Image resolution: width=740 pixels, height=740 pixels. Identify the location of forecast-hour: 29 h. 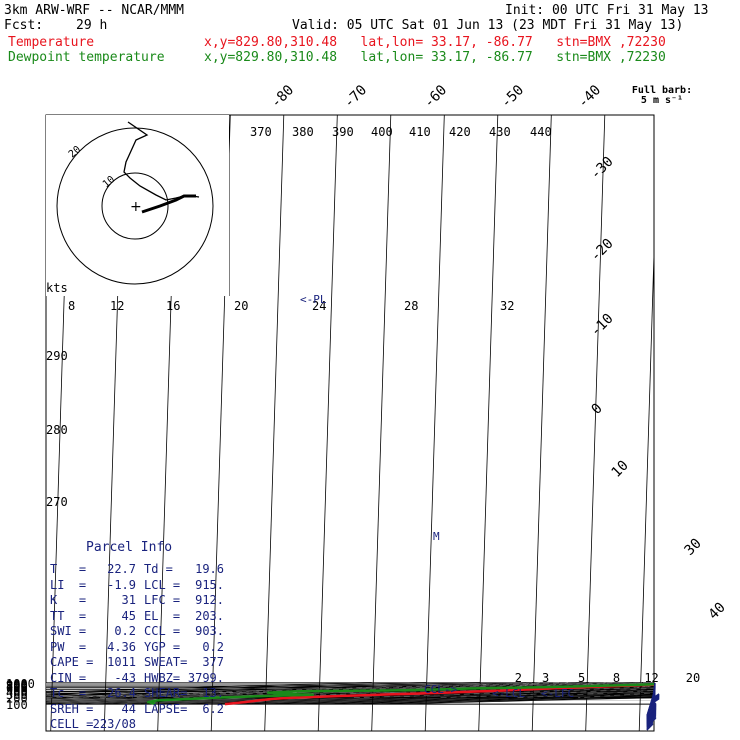
(92, 25).